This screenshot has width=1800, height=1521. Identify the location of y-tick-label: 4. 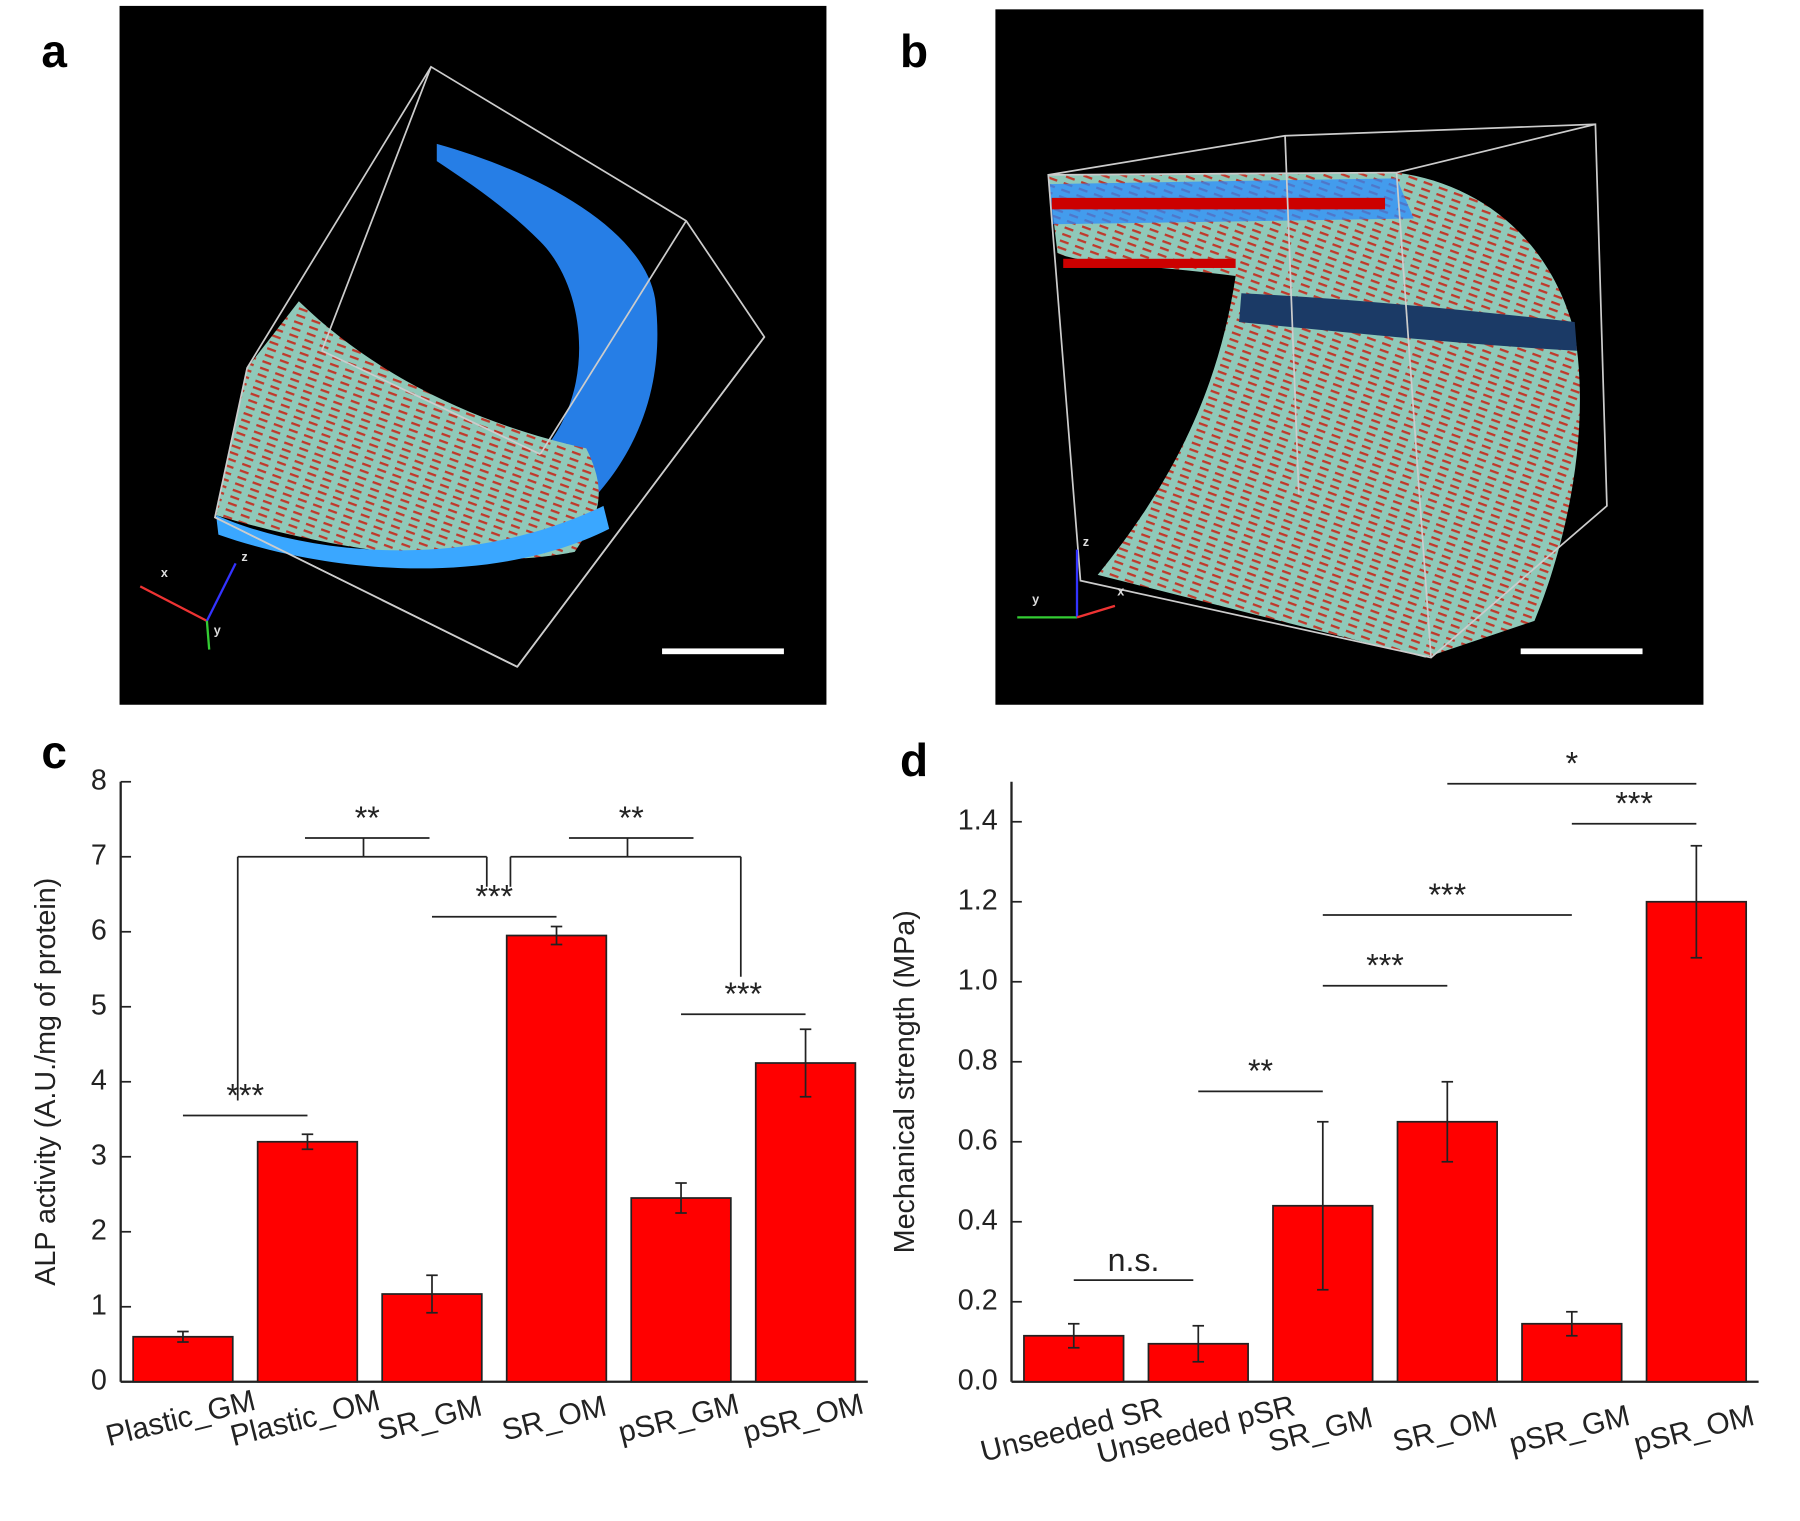
(99, 1080).